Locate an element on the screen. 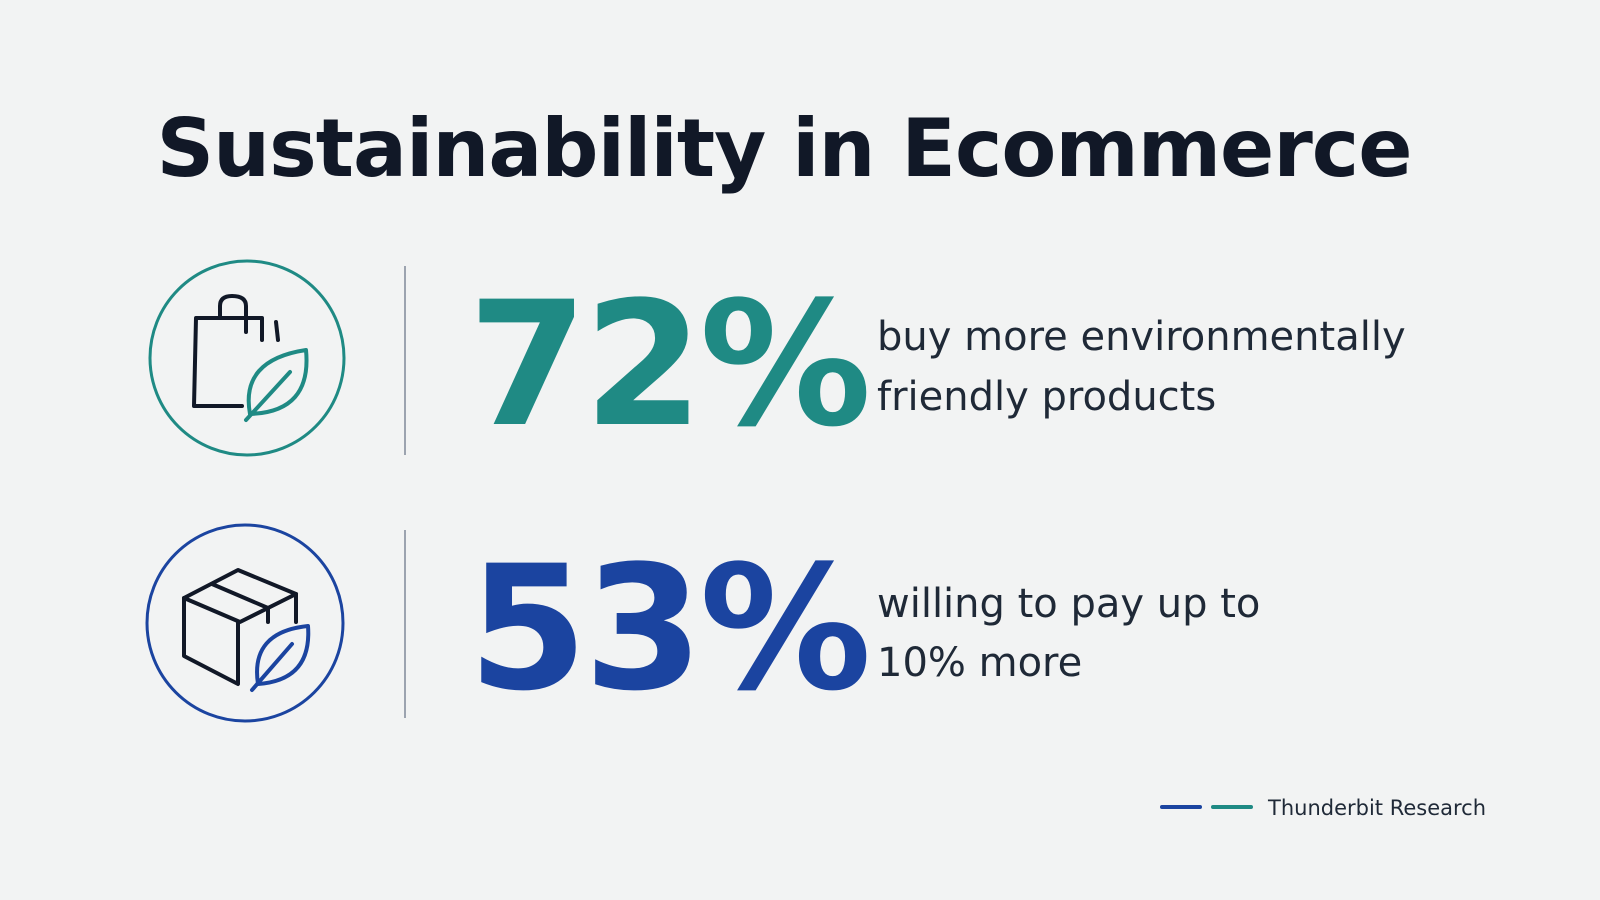 This screenshot has height=900, width=1600. bag-icon is located at coordinates (250, 358).